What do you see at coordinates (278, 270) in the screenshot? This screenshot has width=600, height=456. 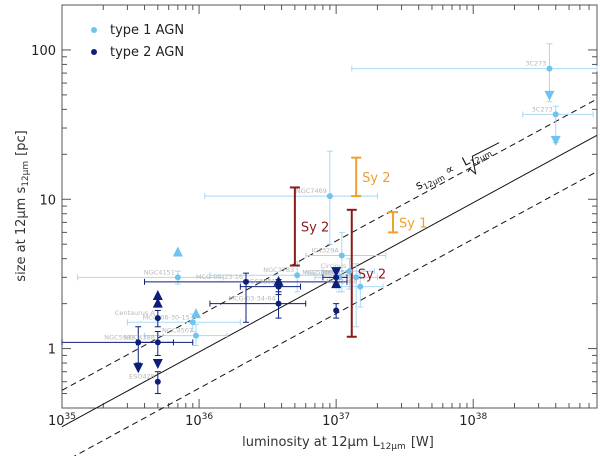 I see `source-label: NGC3783` at bounding box center [278, 270].